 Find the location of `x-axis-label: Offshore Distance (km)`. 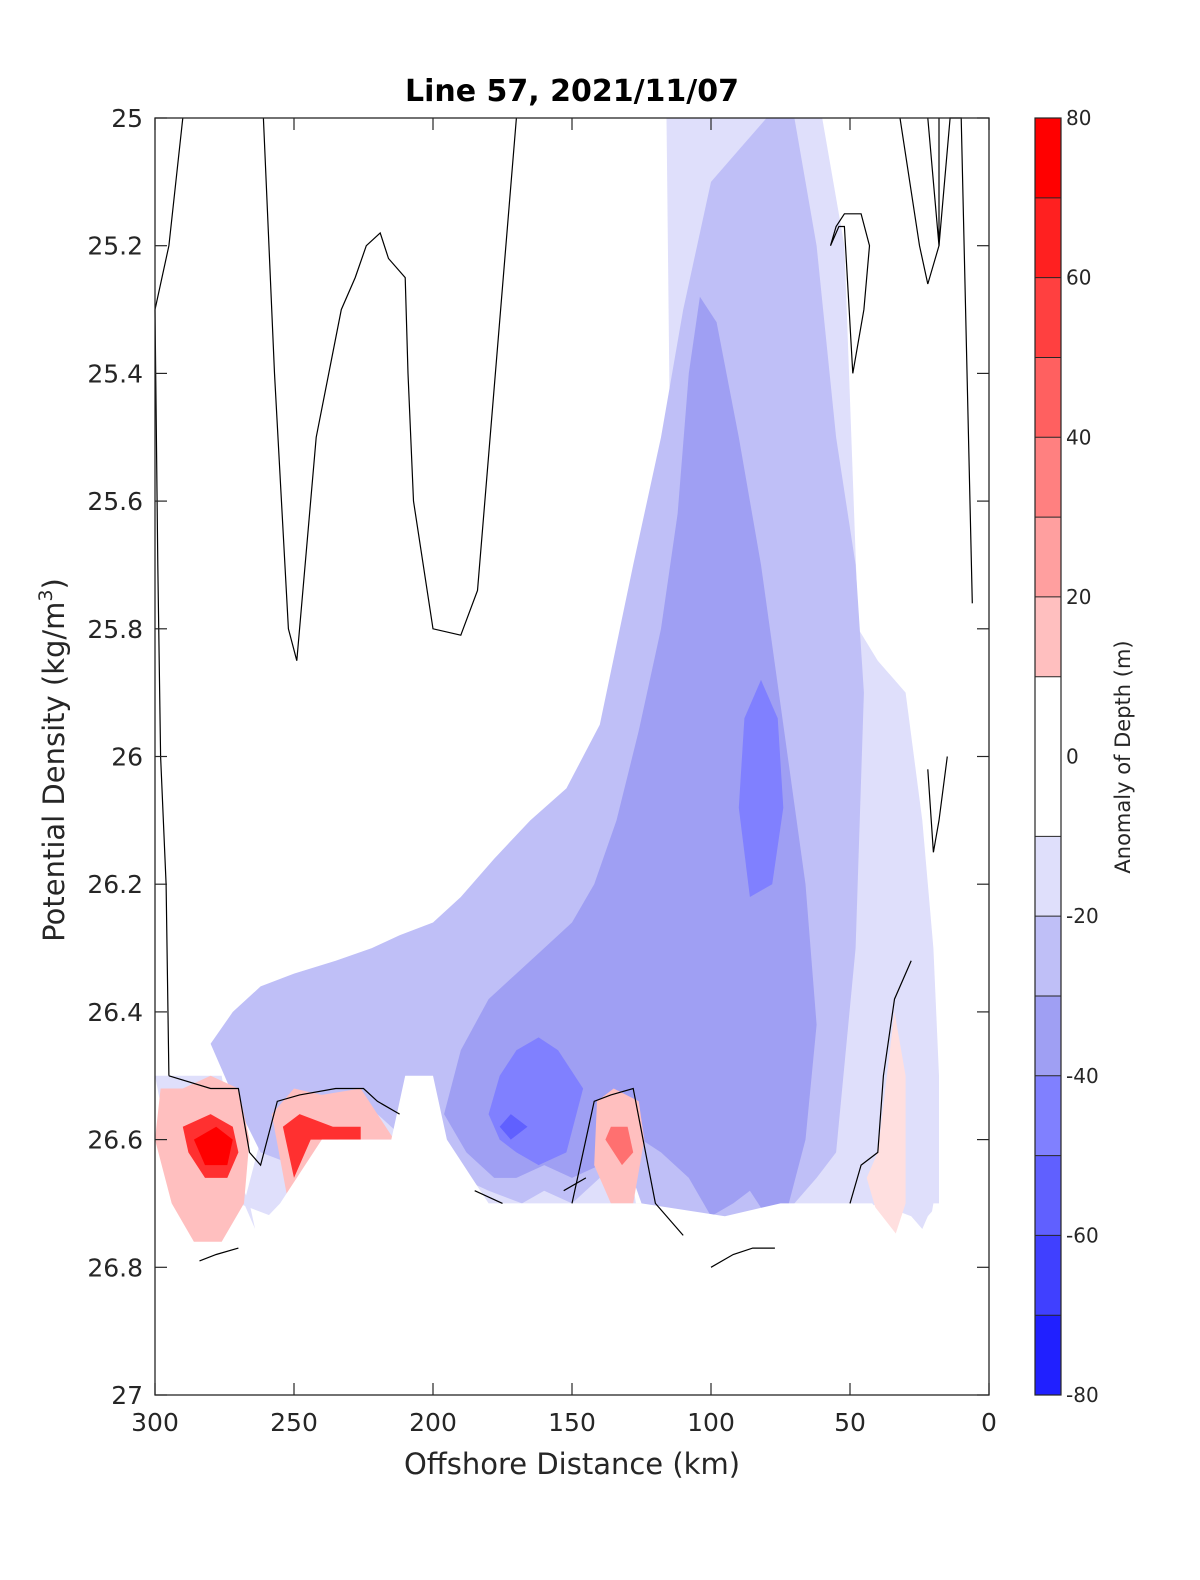

x-axis-label: Offshore Distance (km) is located at coordinates (572, 1464).